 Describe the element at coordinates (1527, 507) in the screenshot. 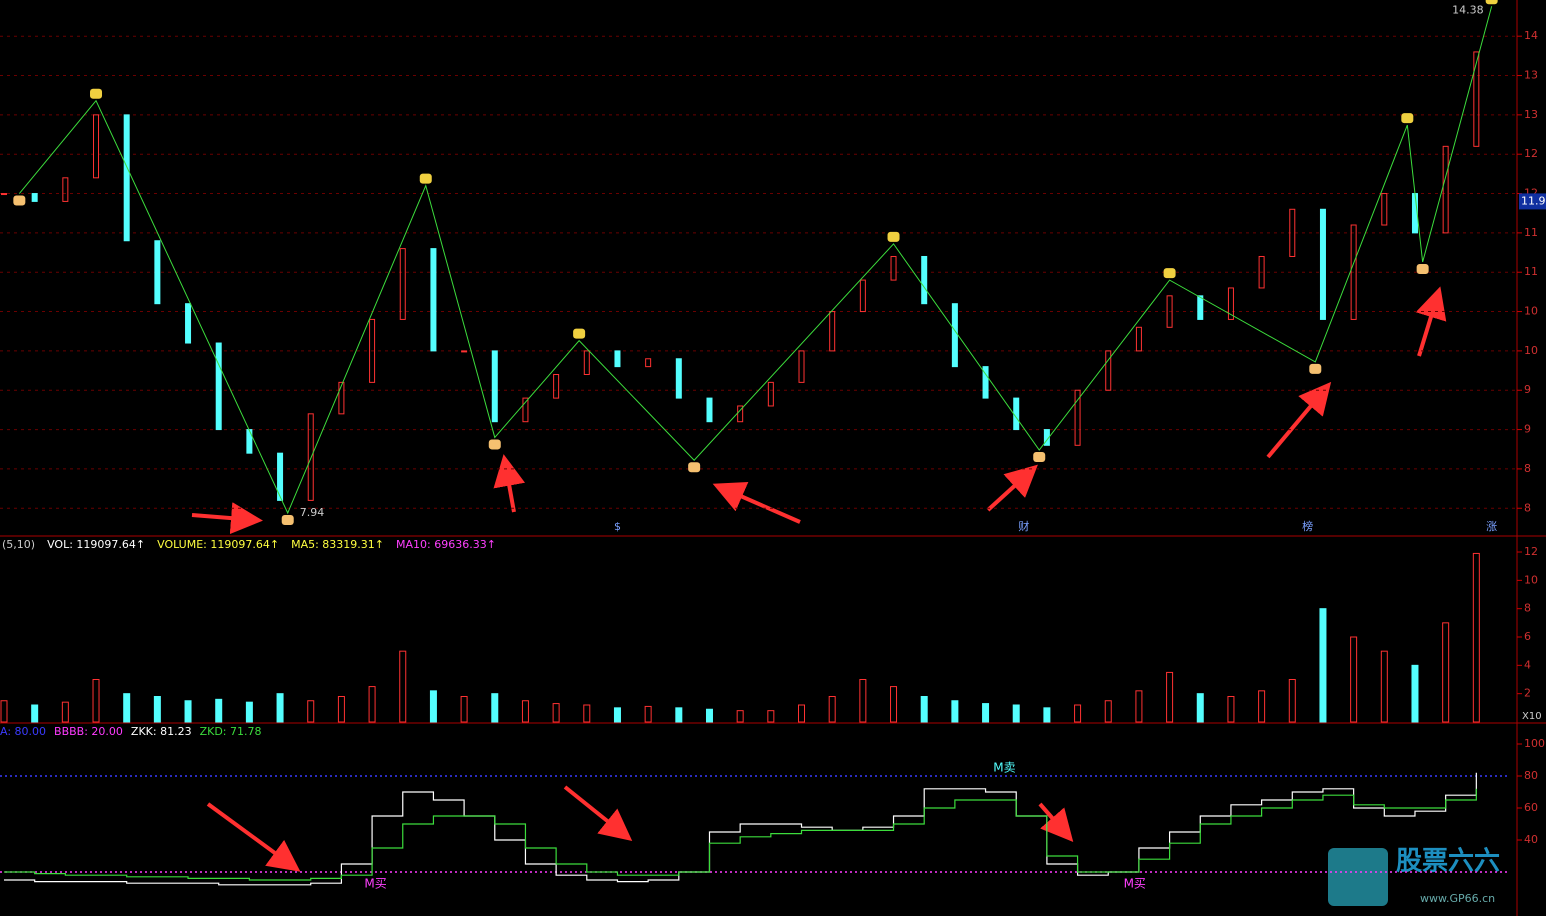

I see `y-tick-label: 8` at that location.